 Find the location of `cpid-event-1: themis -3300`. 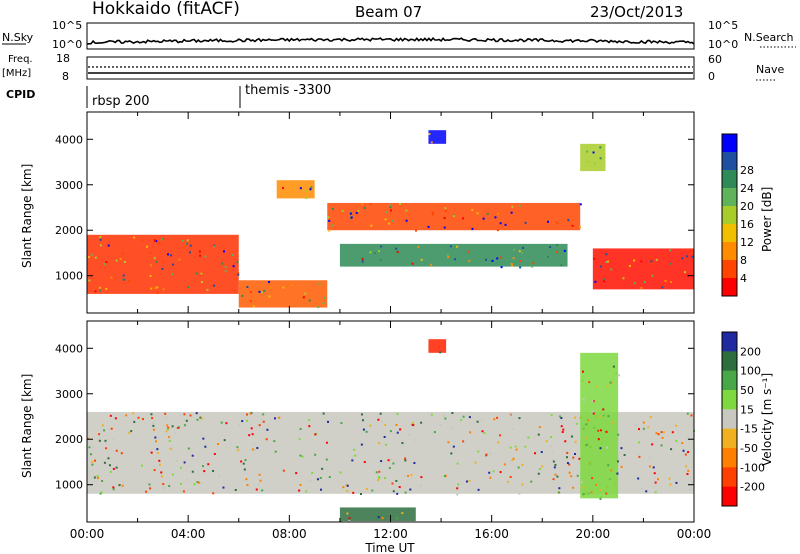

cpid-event-1: themis -3300 is located at coordinates (288, 90).